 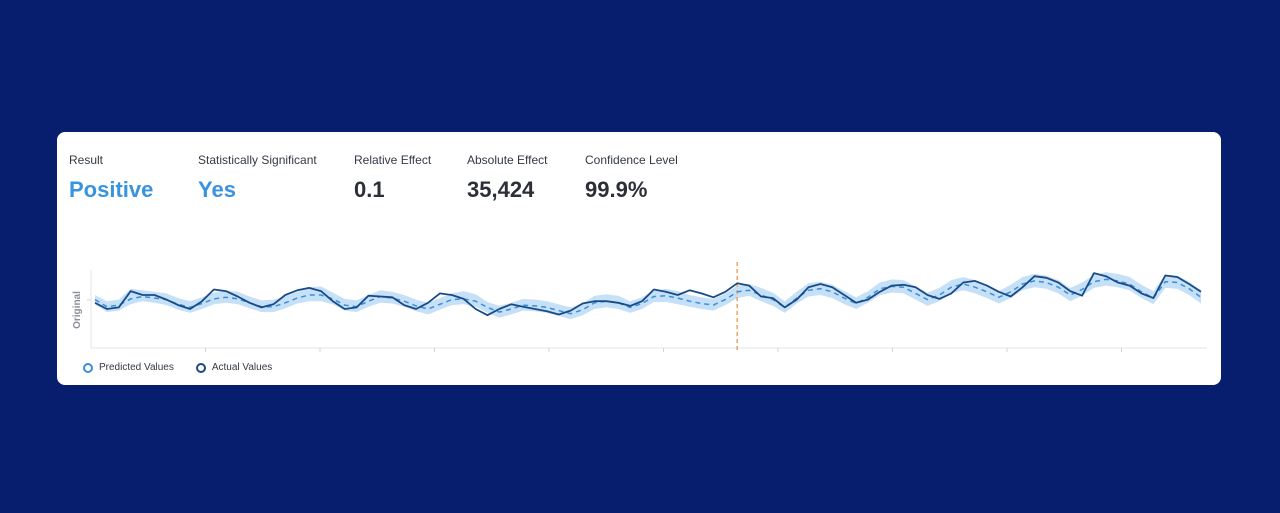 What do you see at coordinates (136, 367) in the screenshot?
I see `legend-predicted-label: Predicted Values` at bounding box center [136, 367].